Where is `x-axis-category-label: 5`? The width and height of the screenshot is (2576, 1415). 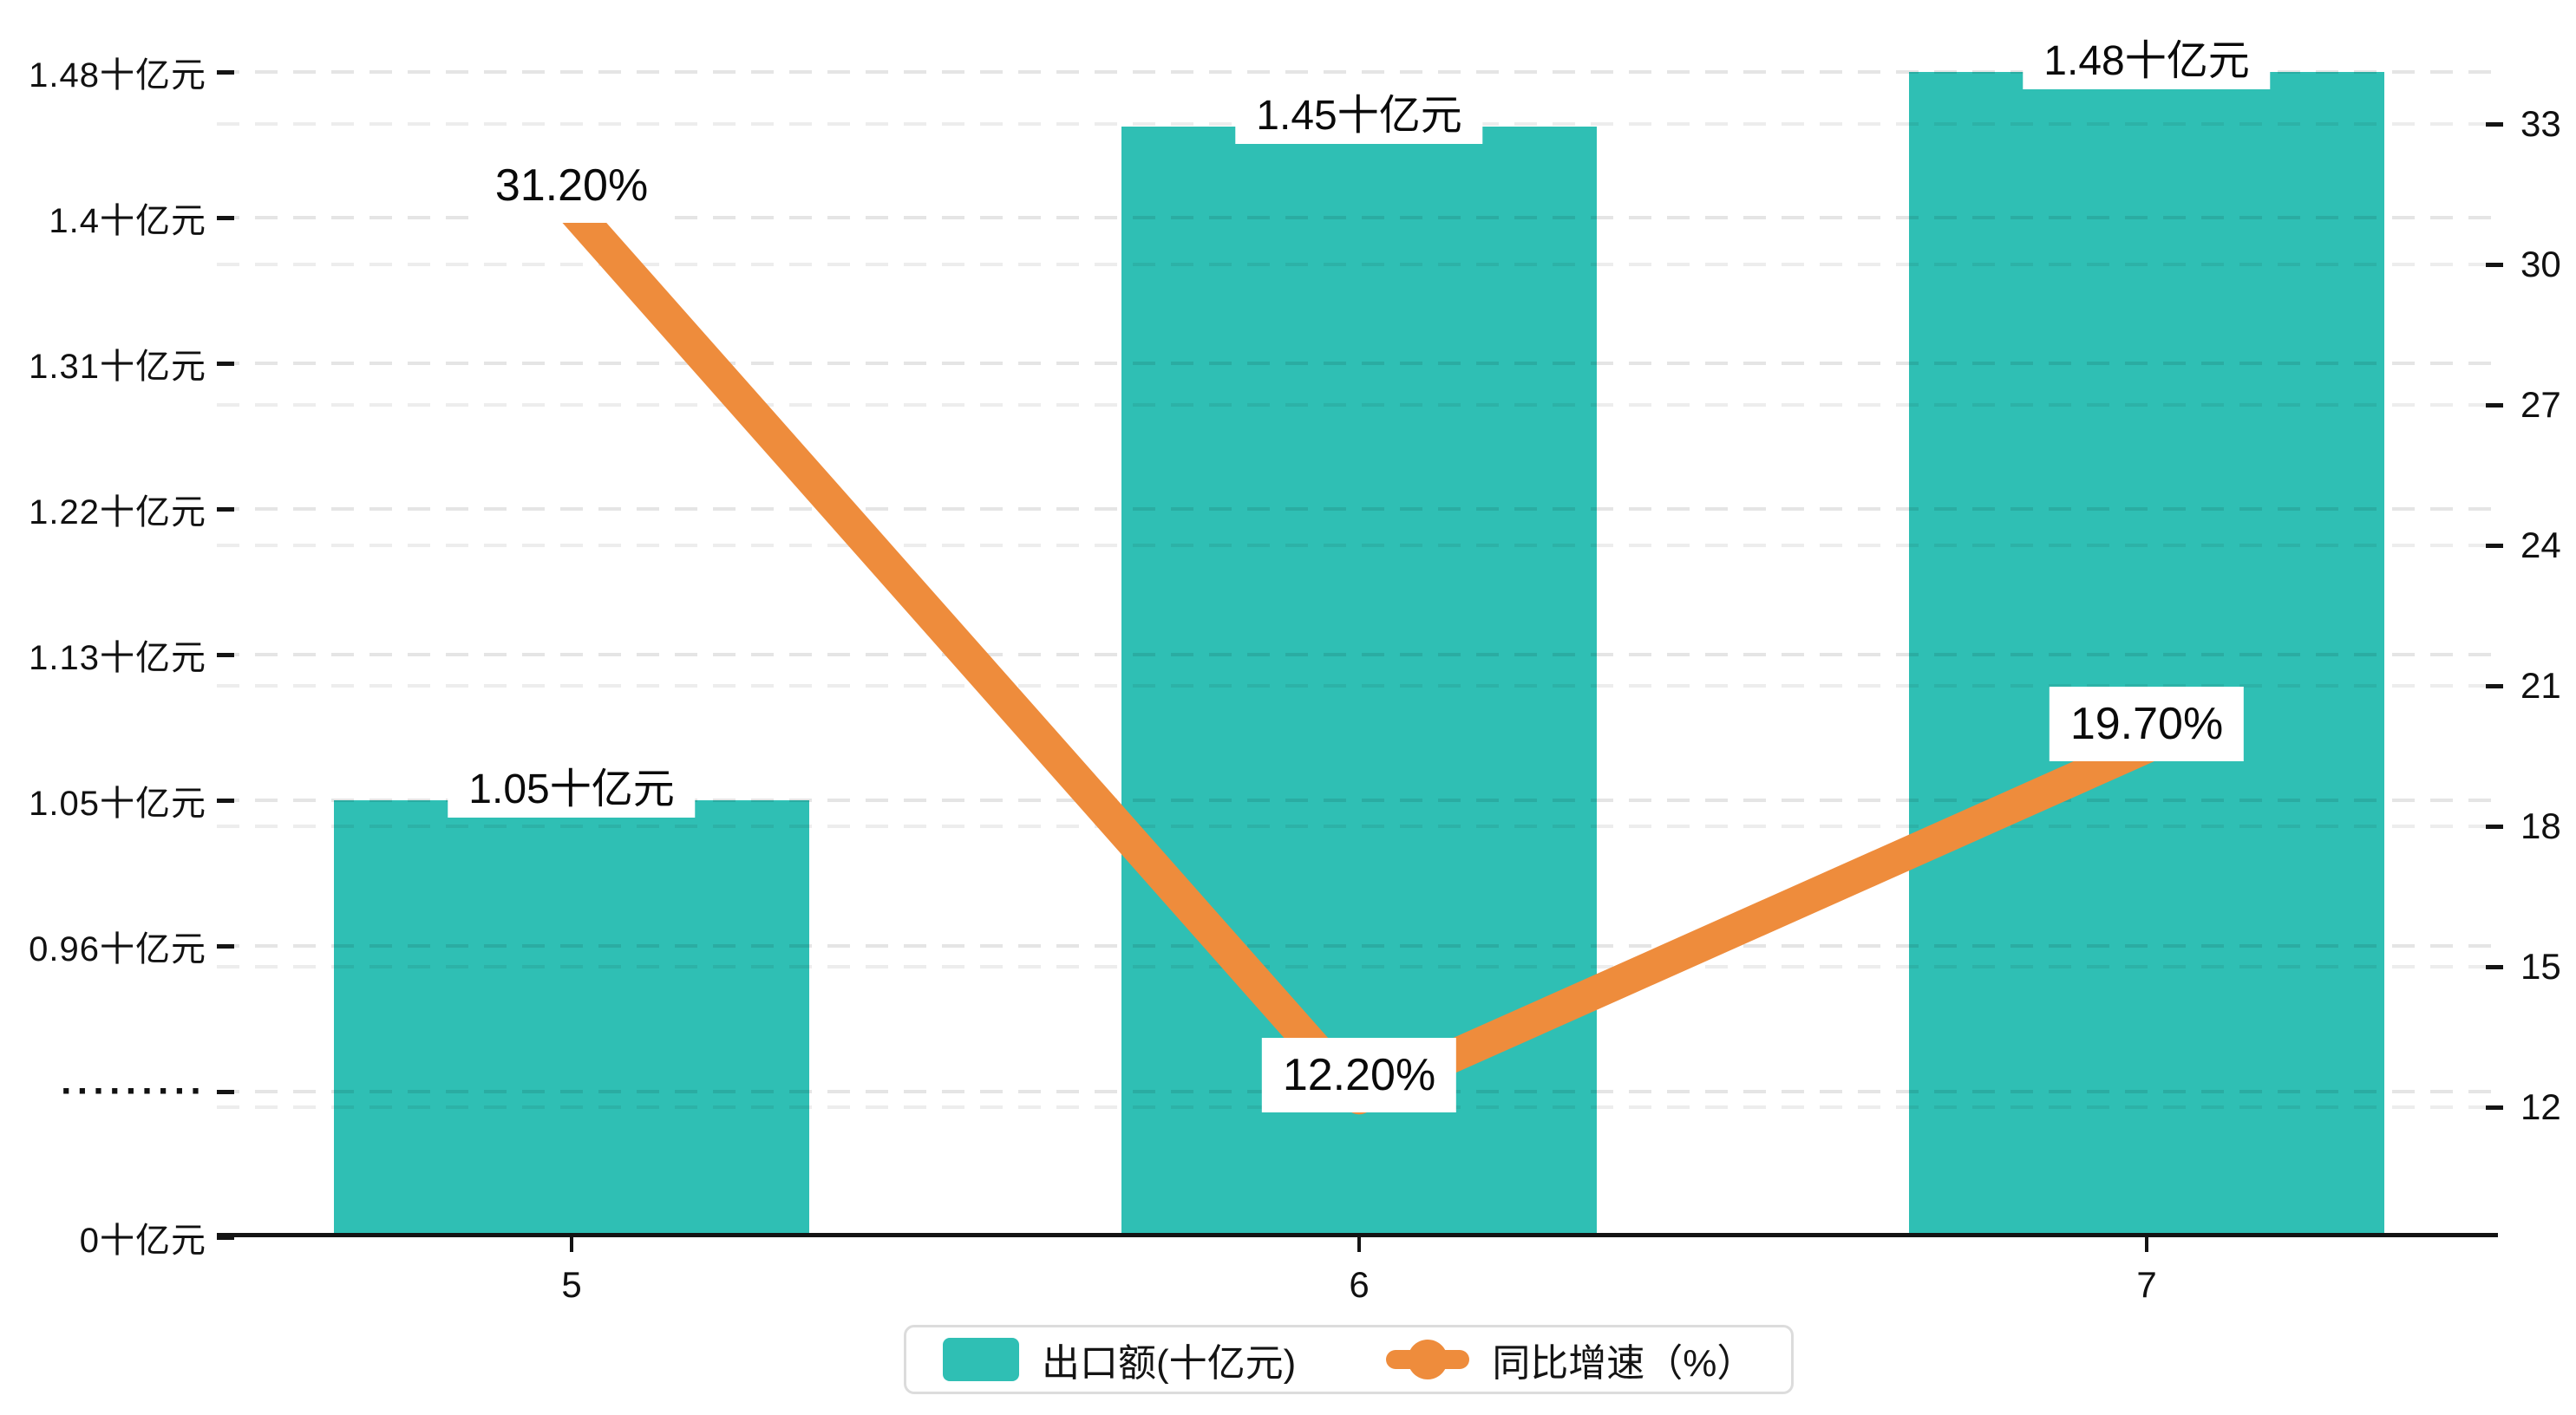 x-axis-category-label: 5 is located at coordinates (571, 1284).